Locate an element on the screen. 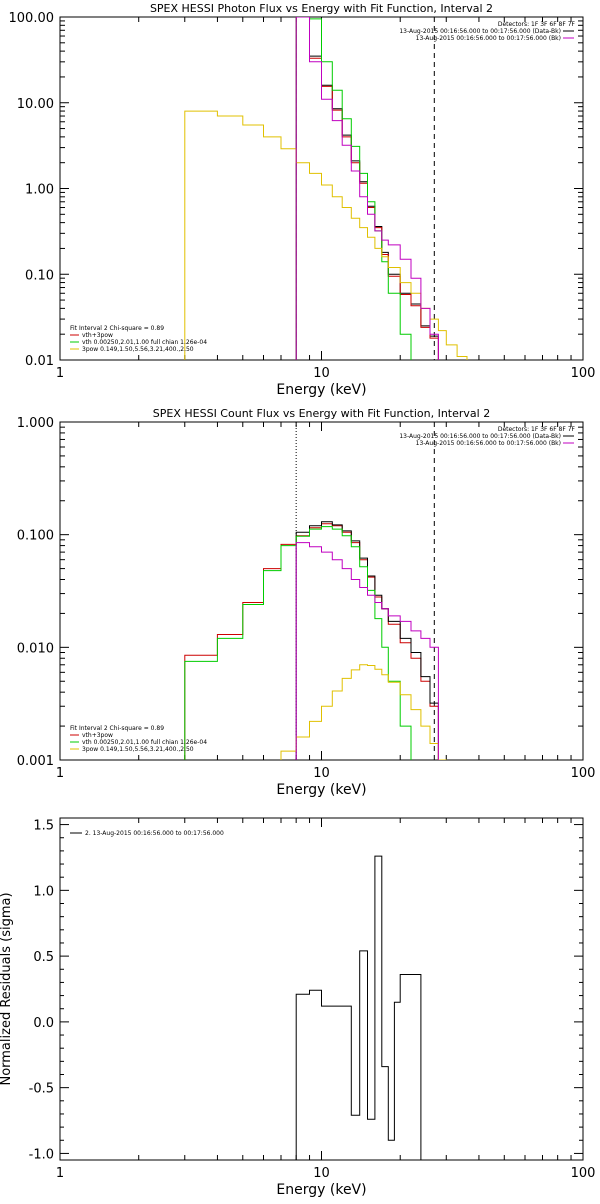 This screenshot has width=600, height=1204. y-tick-label: 0.01 is located at coordinates (39, 361).